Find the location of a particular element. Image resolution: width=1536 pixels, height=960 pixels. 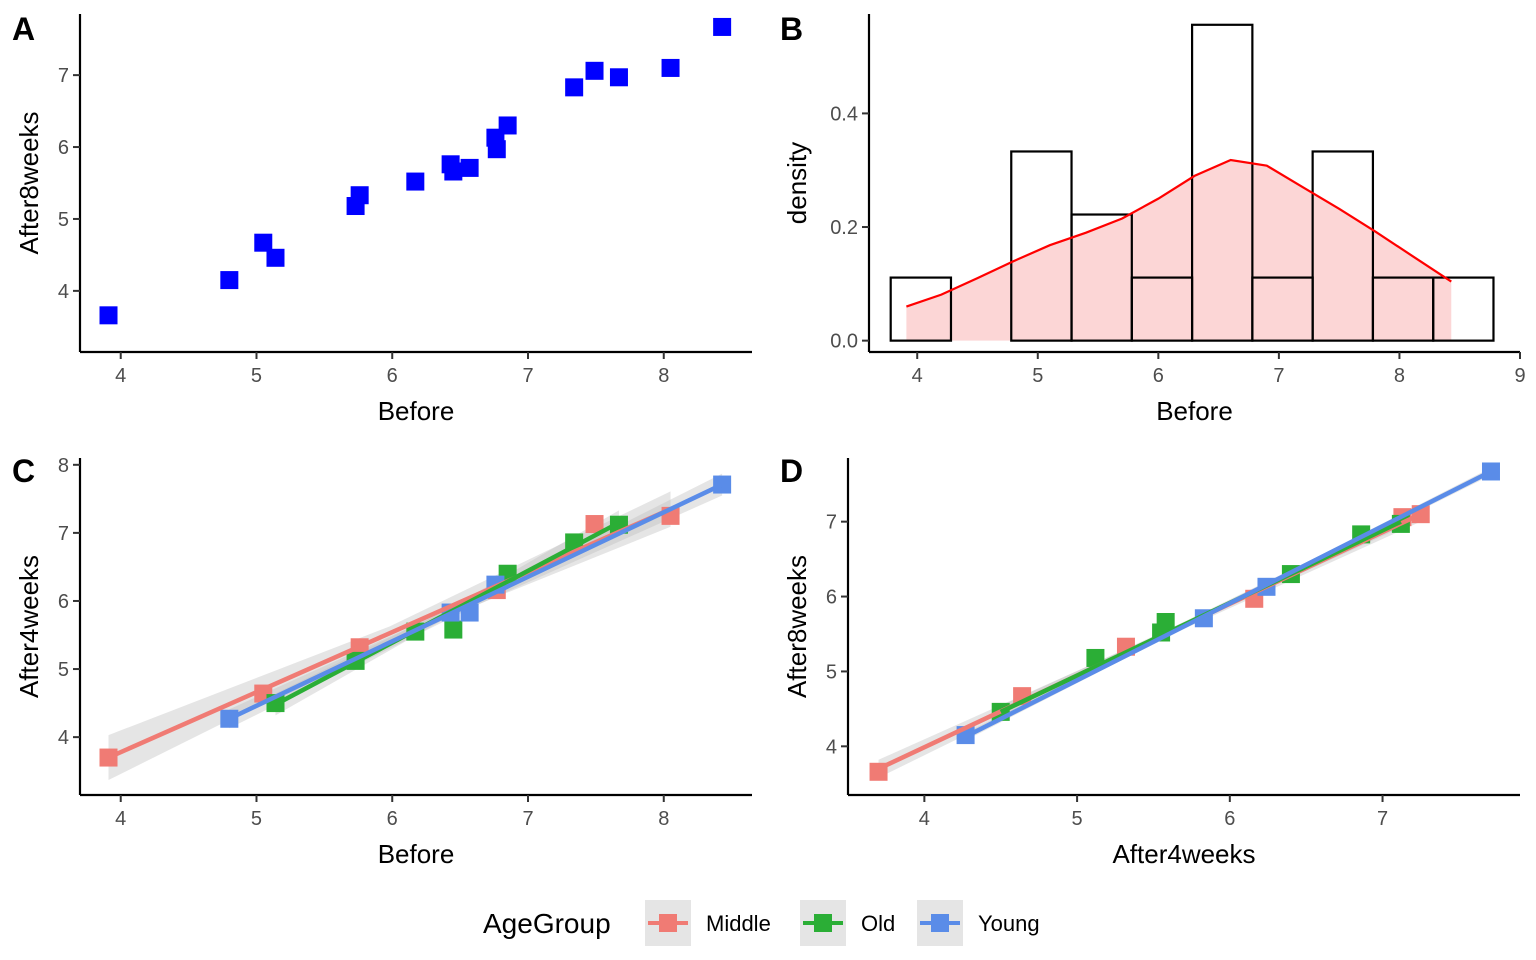

y-axis-title: density is located at coordinates (797, 183).